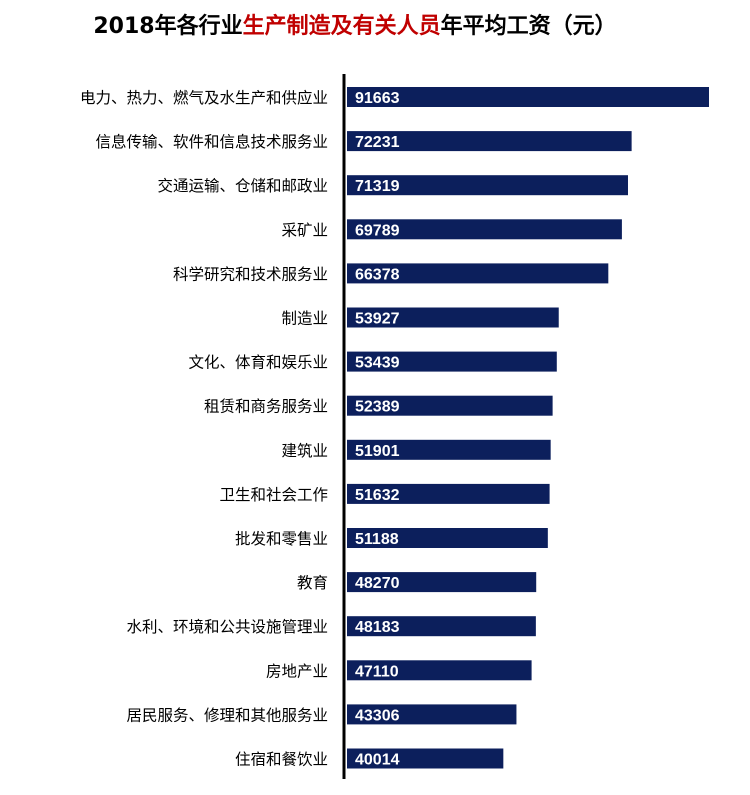  What do you see at coordinates (377, 671) in the screenshot?
I see `bar-value-label: 47110` at bounding box center [377, 671].